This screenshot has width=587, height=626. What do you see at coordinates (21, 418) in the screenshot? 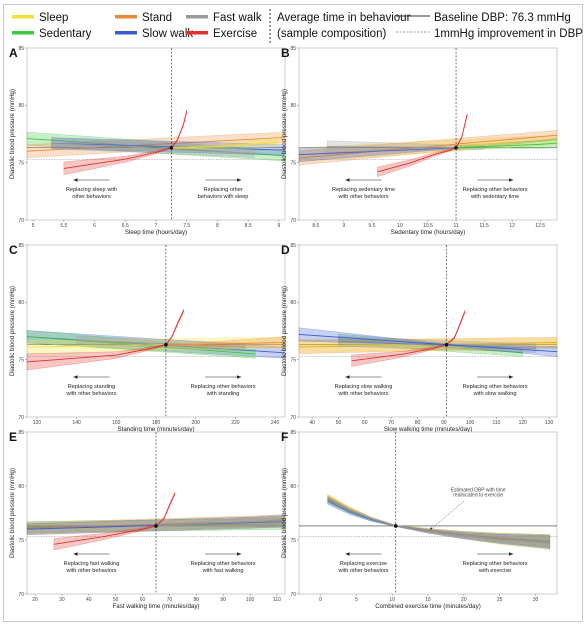
I see `panel-c-ytick-label: 70` at bounding box center [21, 418].